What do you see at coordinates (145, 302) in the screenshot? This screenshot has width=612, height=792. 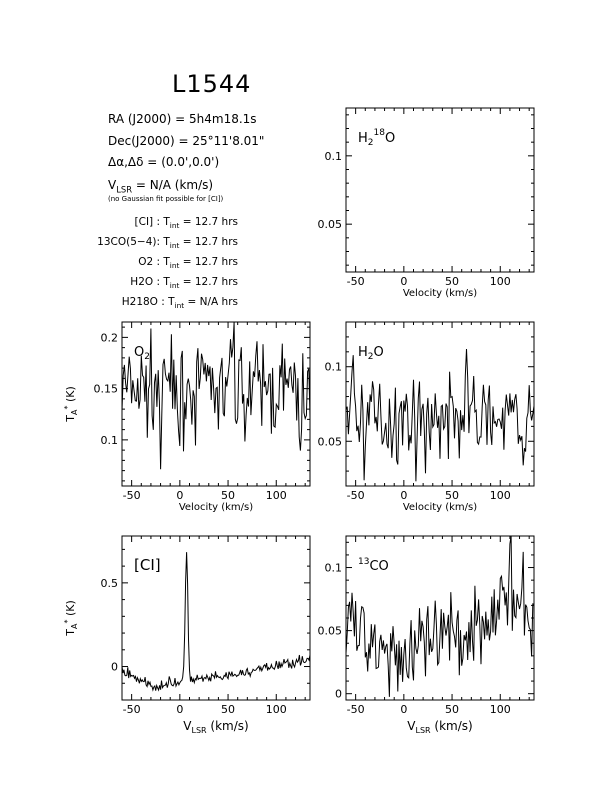 I see `line-name: H218O :` at bounding box center [145, 302].